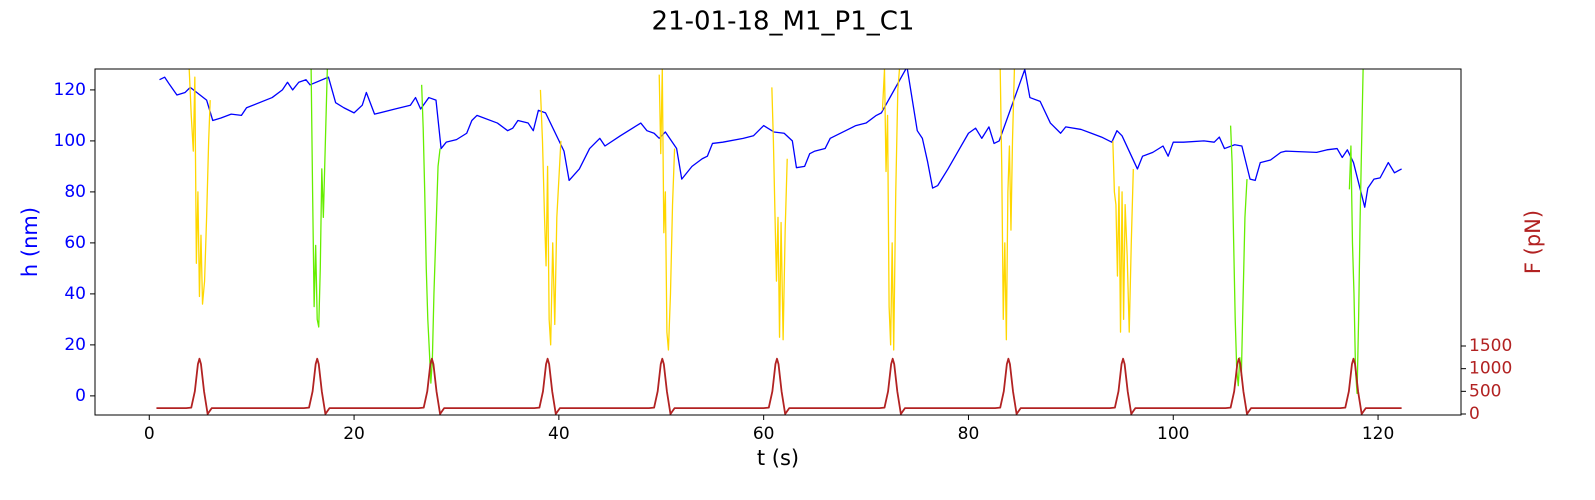 The height and width of the screenshot is (500, 1595). What do you see at coordinates (1533, 242) in the screenshot?
I see `y2-axis-label: F (pN)` at bounding box center [1533, 242].